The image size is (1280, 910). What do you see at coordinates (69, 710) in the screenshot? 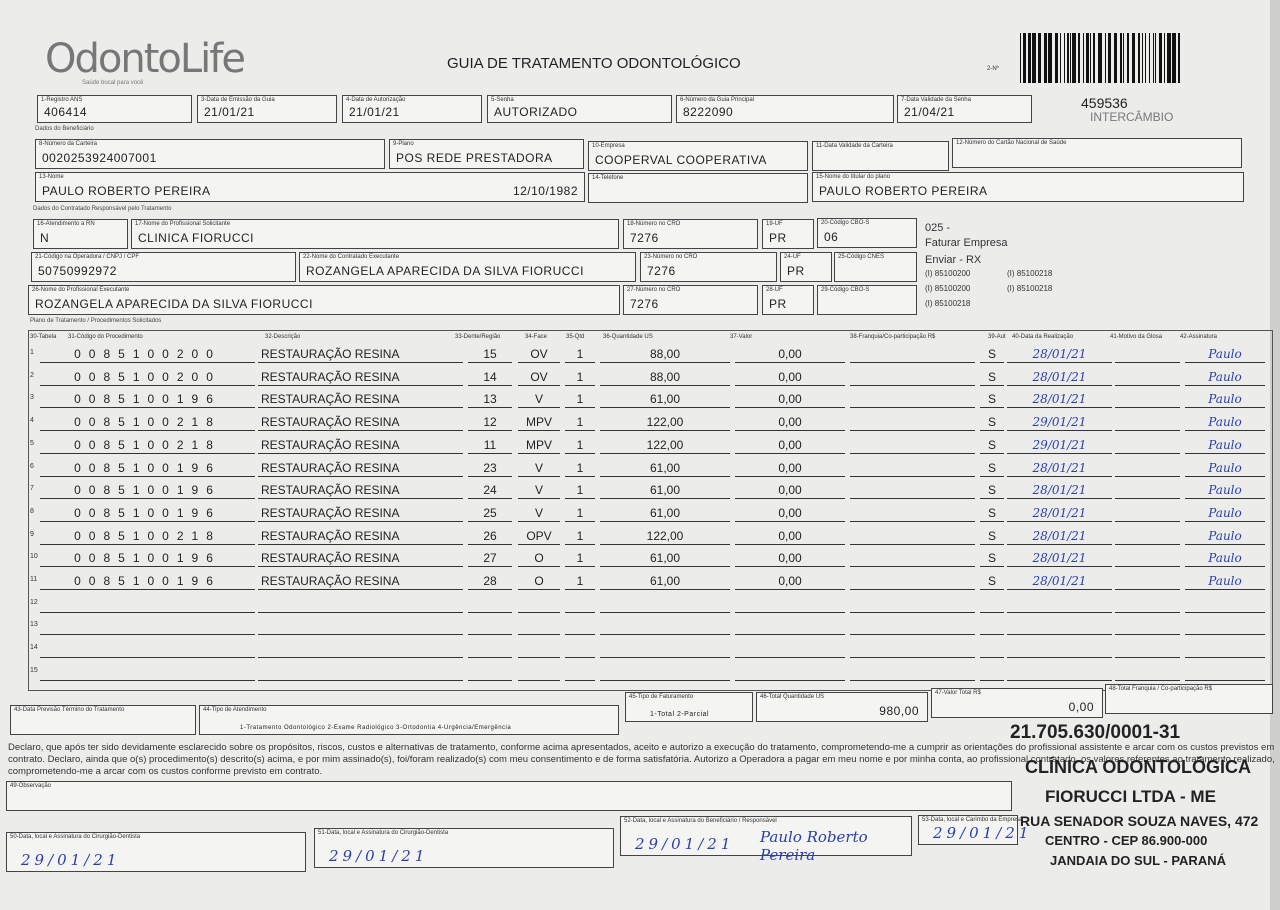
I see `total-label: 43-Data Previsão Término do Tratamento` at bounding box center [69, 710].